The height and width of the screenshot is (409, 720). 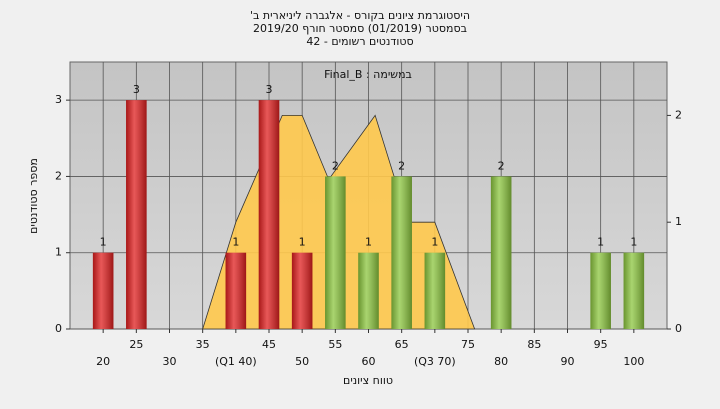 What do you see at coordinates (368, 380) in the screenshot?
I see `x-axis-label: טווח ציונים` at bounding box center [368, 380].